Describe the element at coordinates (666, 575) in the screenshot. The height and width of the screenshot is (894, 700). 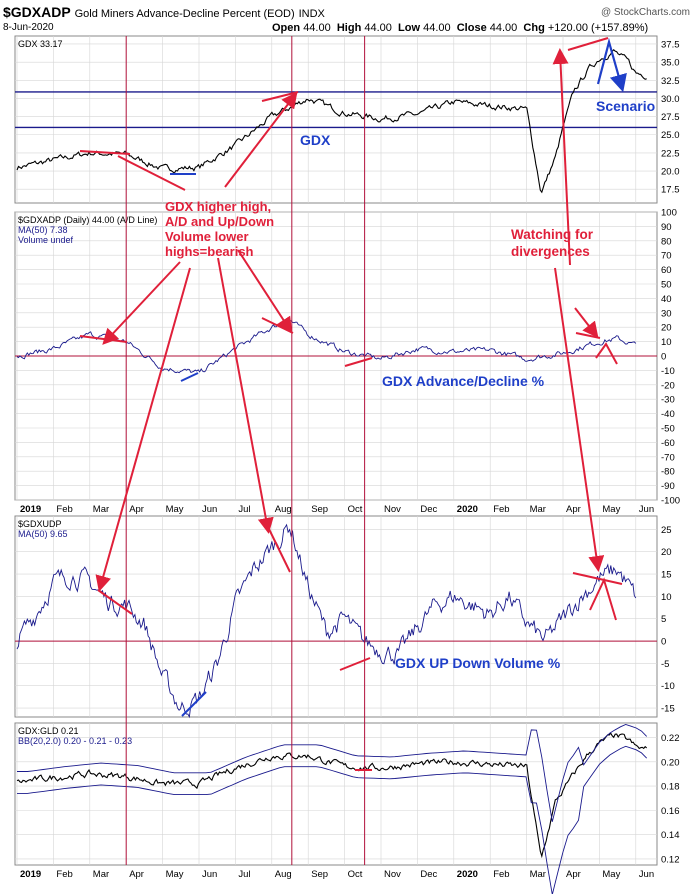
I see `y-tick-label: 15` at that location.